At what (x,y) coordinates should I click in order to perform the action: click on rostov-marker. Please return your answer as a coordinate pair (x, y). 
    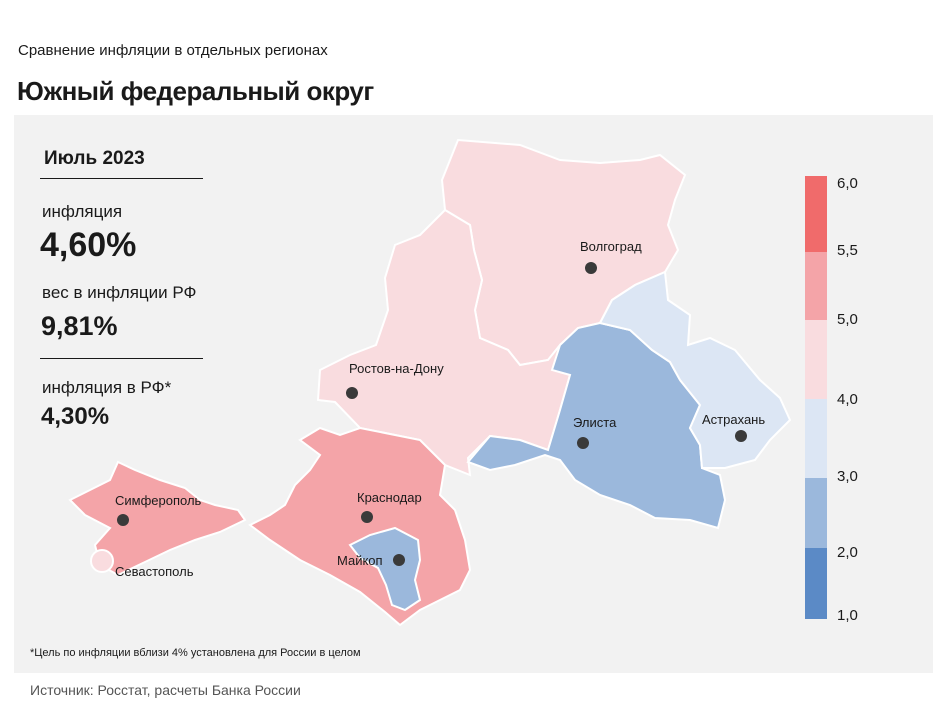
    Looking at the image, I should click on (352, 393).